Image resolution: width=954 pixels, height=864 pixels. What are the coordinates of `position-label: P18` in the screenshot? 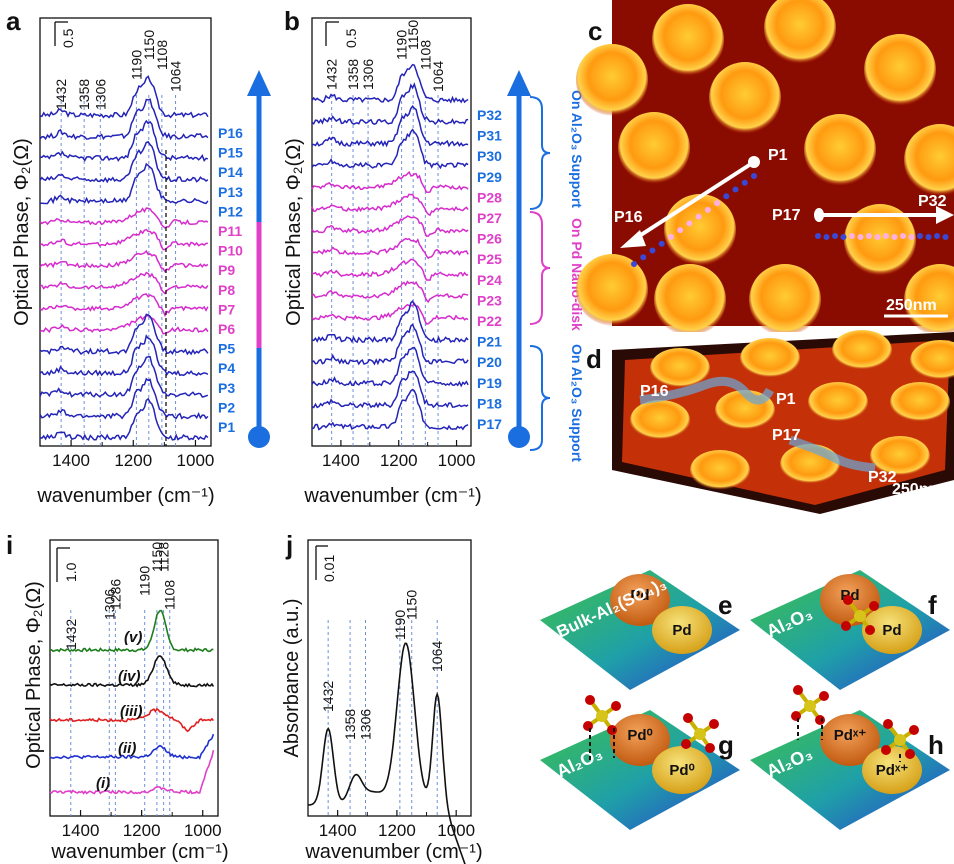 It's located at (489, 403).